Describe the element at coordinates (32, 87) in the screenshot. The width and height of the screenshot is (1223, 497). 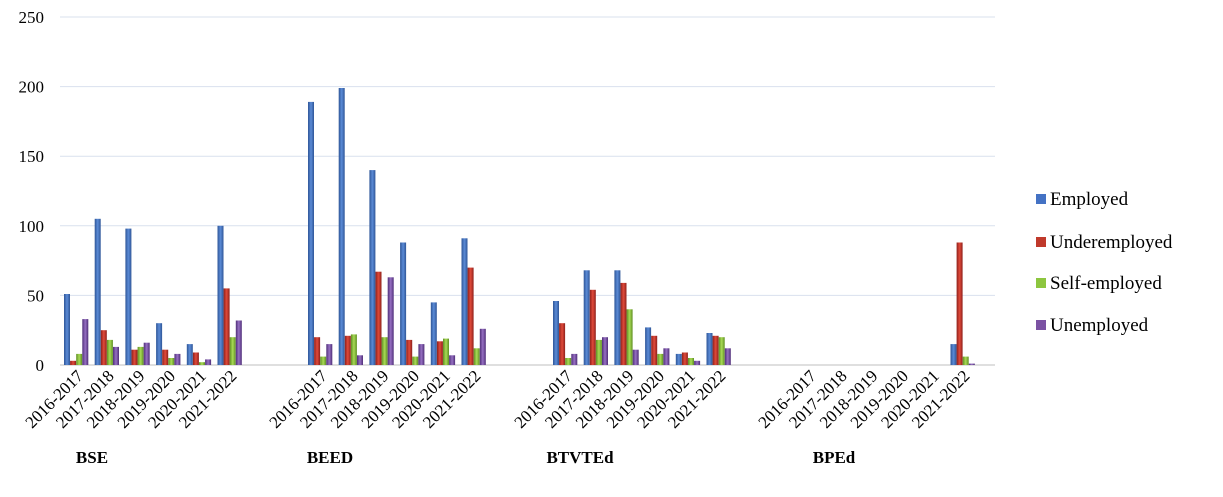
I see `y-tick-label: 200` at that location.